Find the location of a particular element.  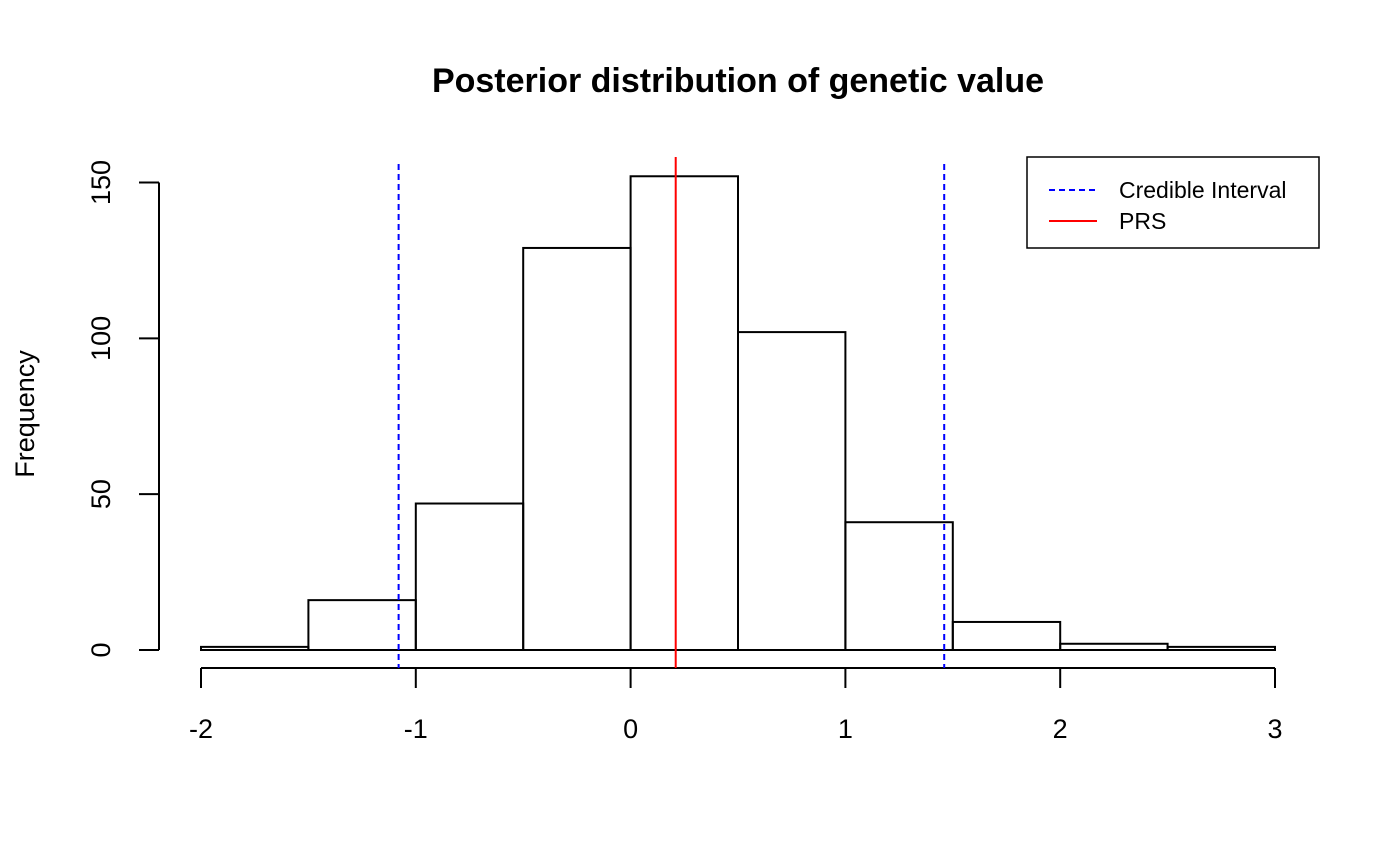

legend: Credible Interval PRS is located at coordinates (1173, 202).